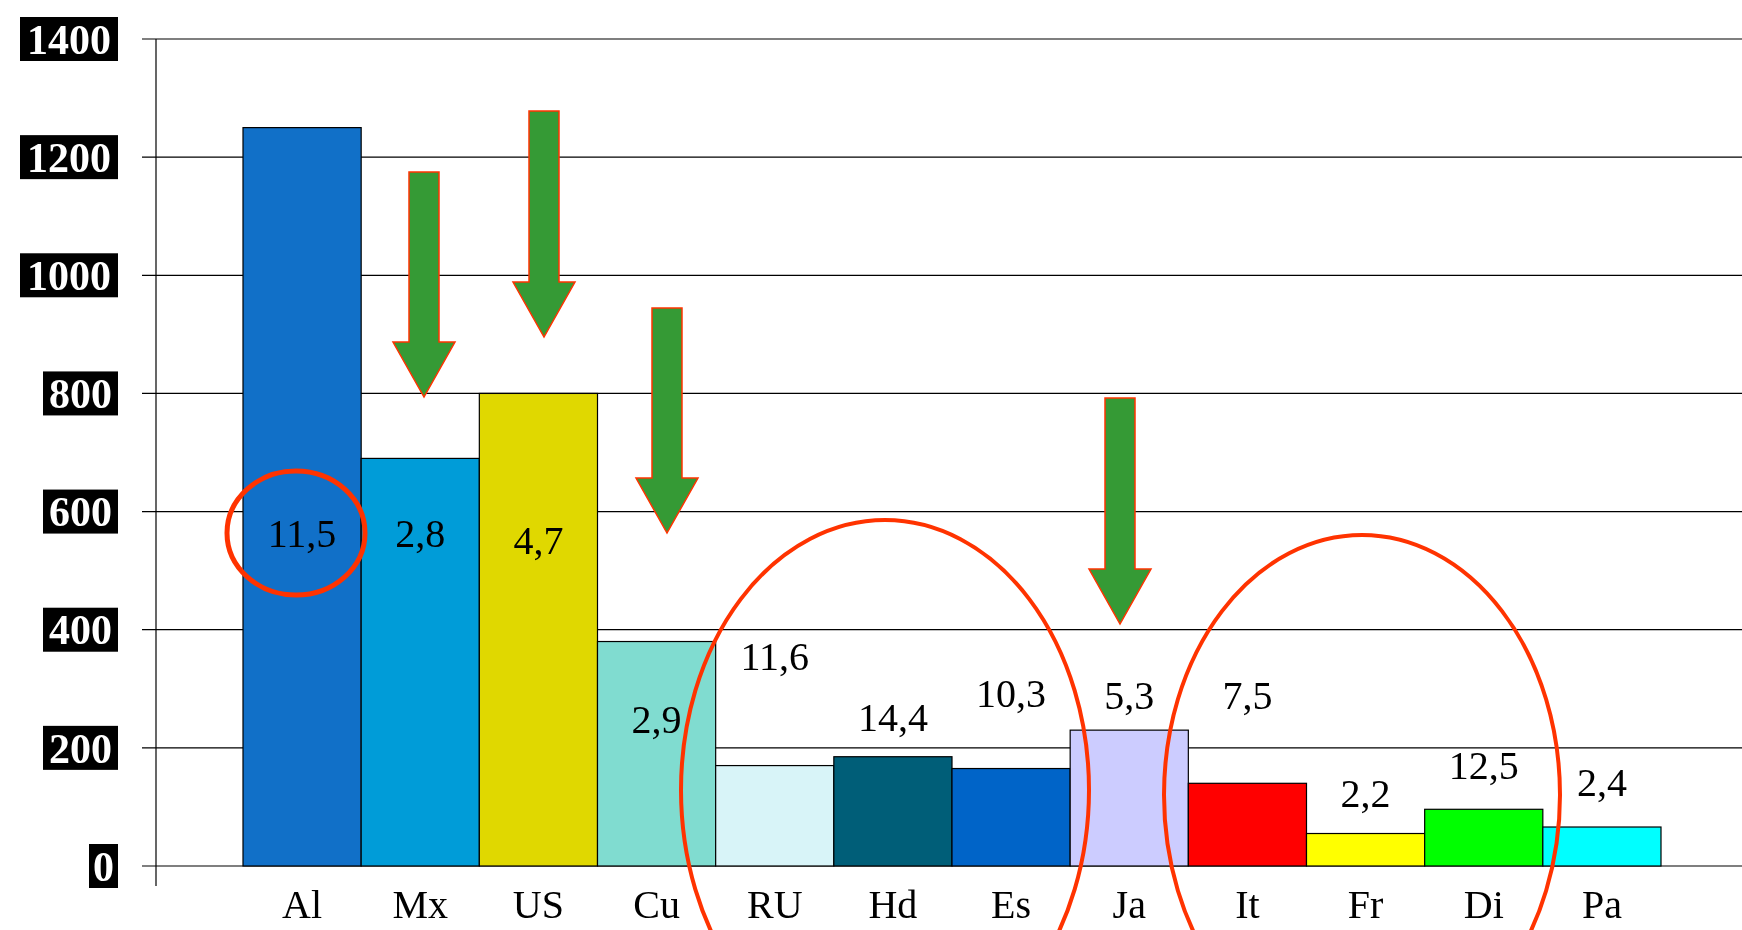 The width and height of the screenshot is (1742, 930). Describe the element at coordinates (656, 904) in the screenshot. I see `x-tick-label: Cu` at that location.